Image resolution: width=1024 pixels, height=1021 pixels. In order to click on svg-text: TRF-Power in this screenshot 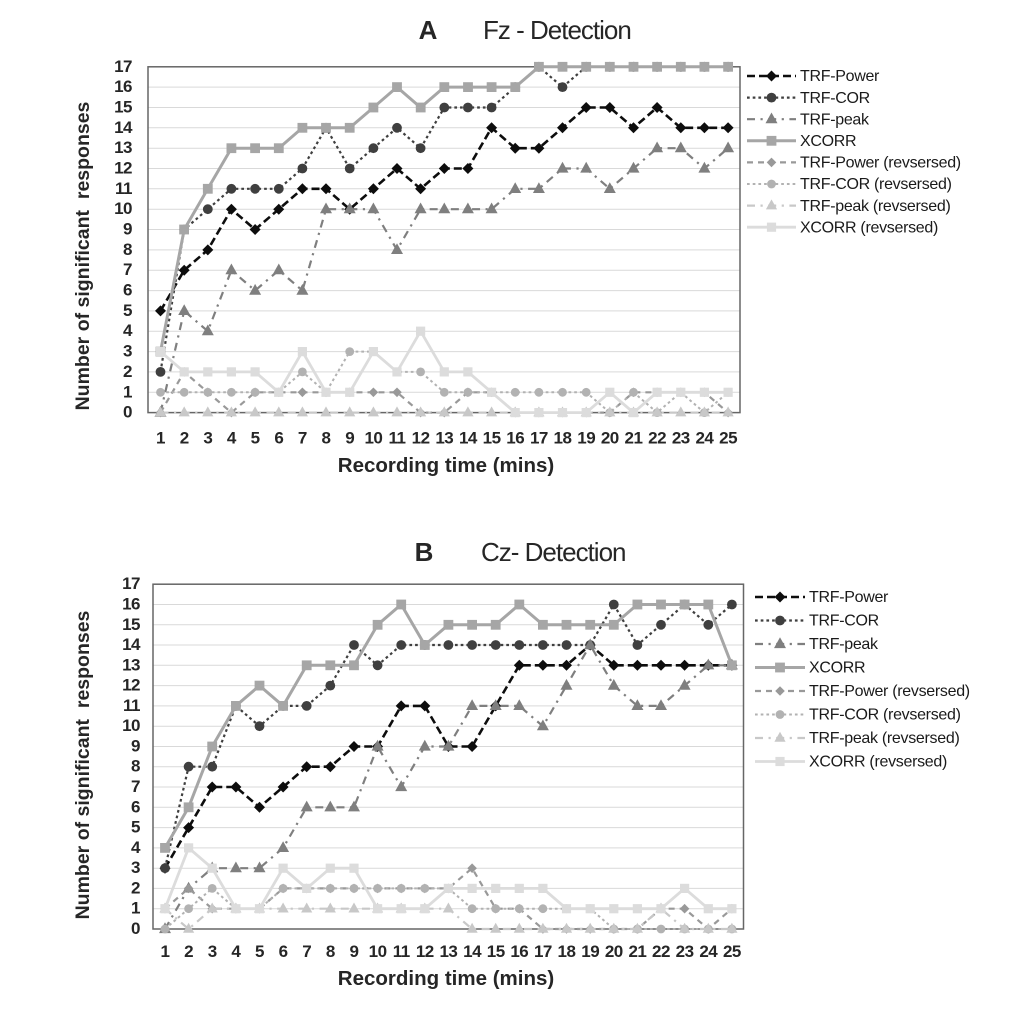, I will do `click(849, 597)`.